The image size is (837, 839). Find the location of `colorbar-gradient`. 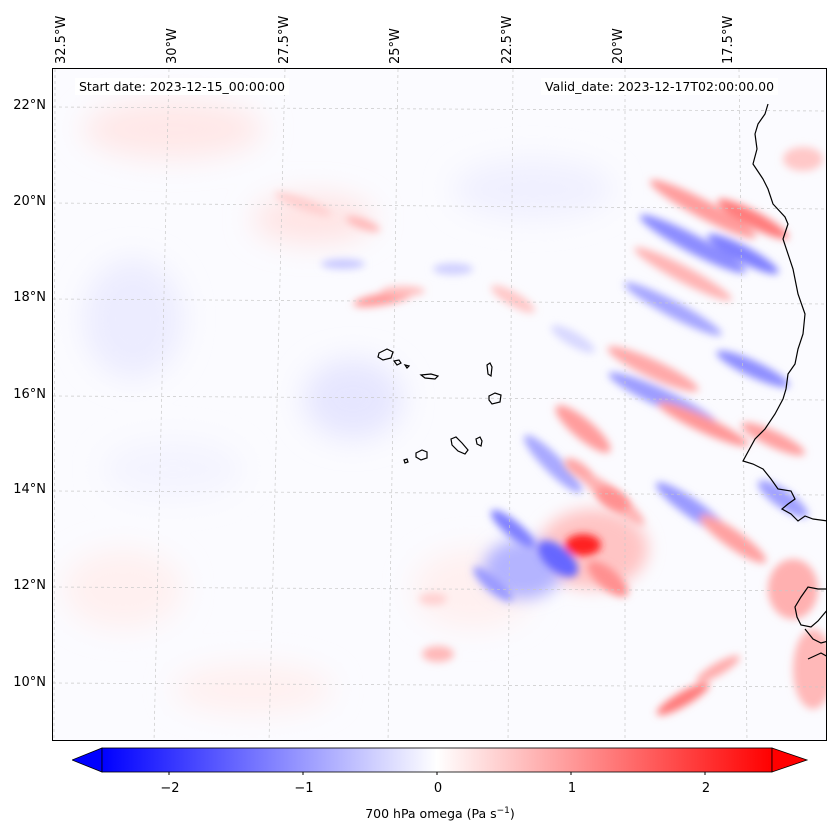

colorbar-gradient is located at coordinates (437, 760).